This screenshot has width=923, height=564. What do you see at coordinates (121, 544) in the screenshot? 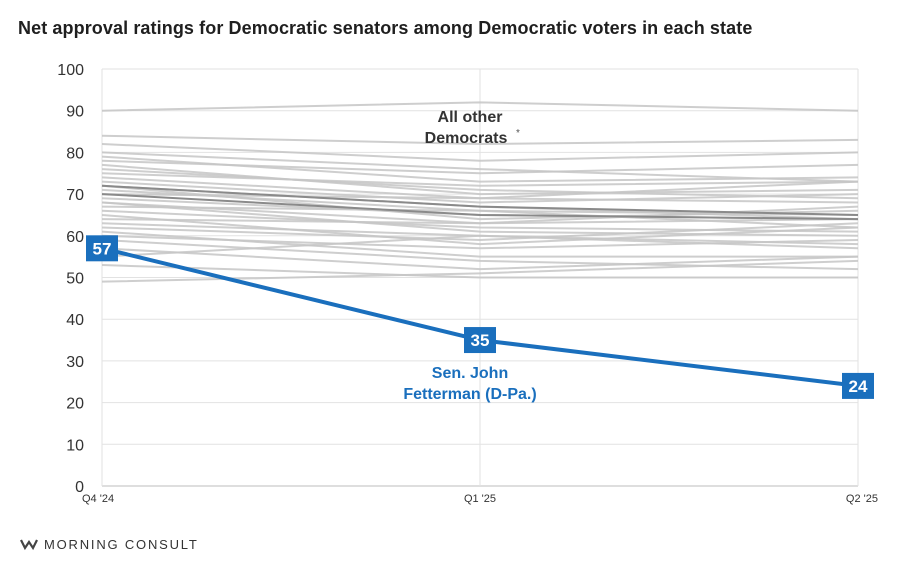
I see `footer-brand: MORNING CONSULT` at bounding box center [121, 544].